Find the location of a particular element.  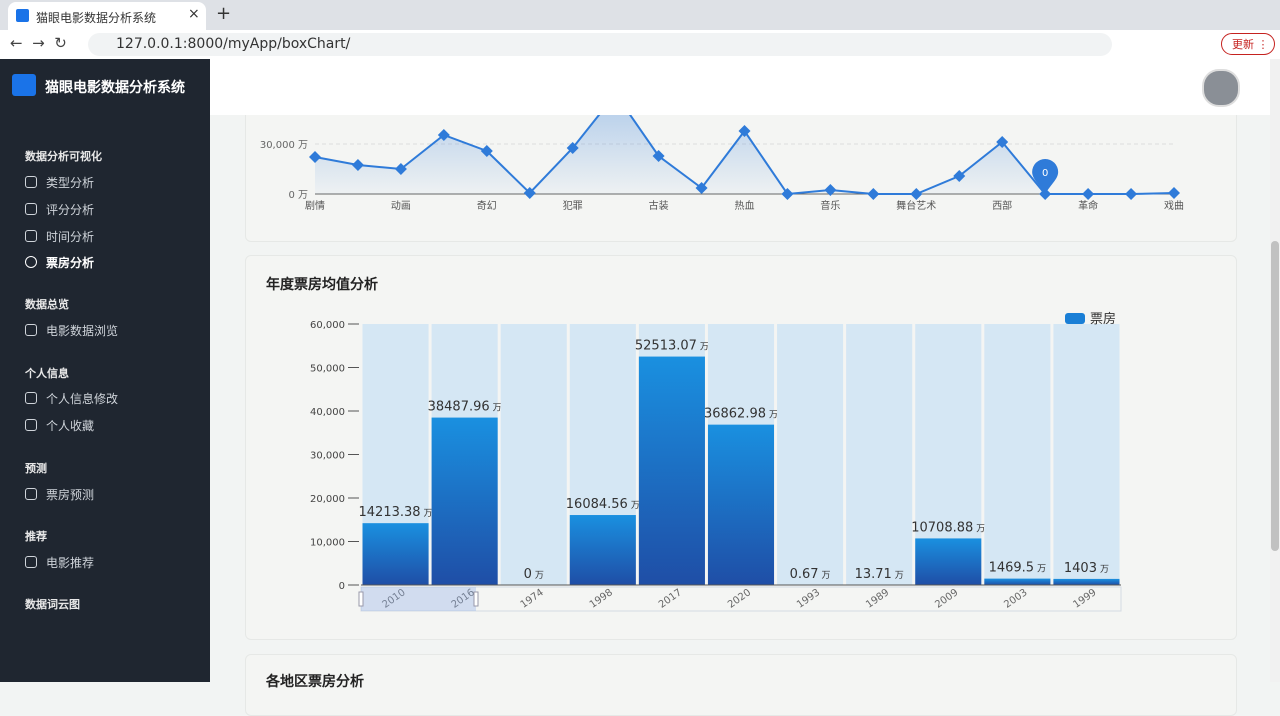

nav-item: 票房预测 is located at coordinates (59, 494).